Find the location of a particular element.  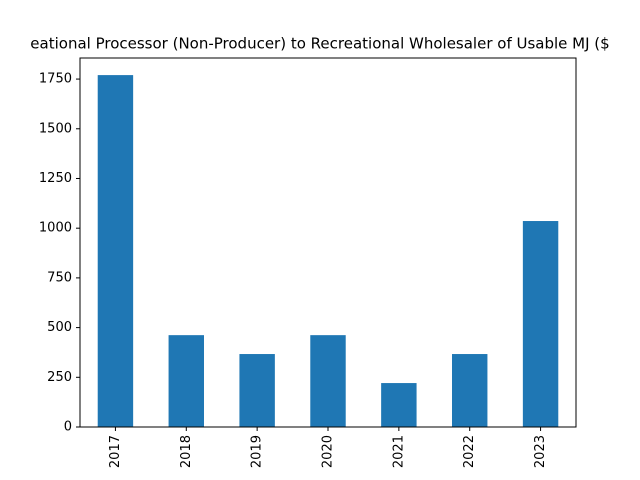

y-tick-label: 1500 is located at coordinates (55, 128).